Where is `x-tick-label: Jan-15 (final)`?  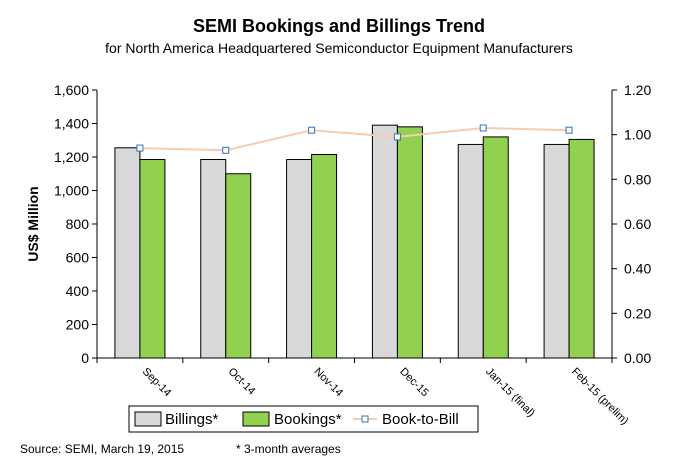
x-tick-label: Jan-15 (final) is located at coordinates (510, 393).